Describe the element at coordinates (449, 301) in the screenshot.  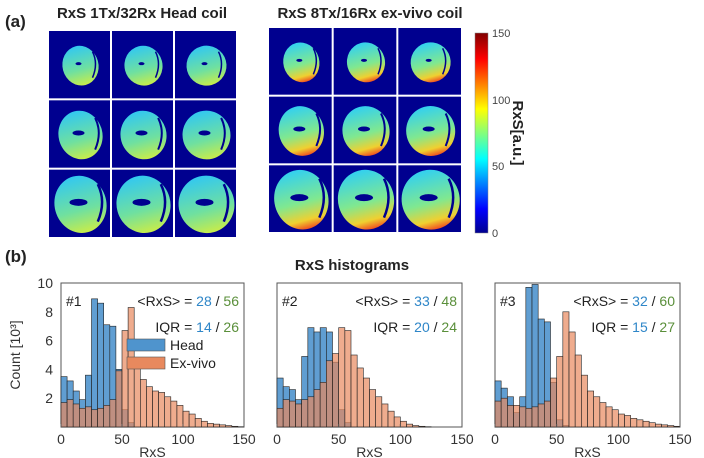
I see `mean-exvivo: 48` at that location.